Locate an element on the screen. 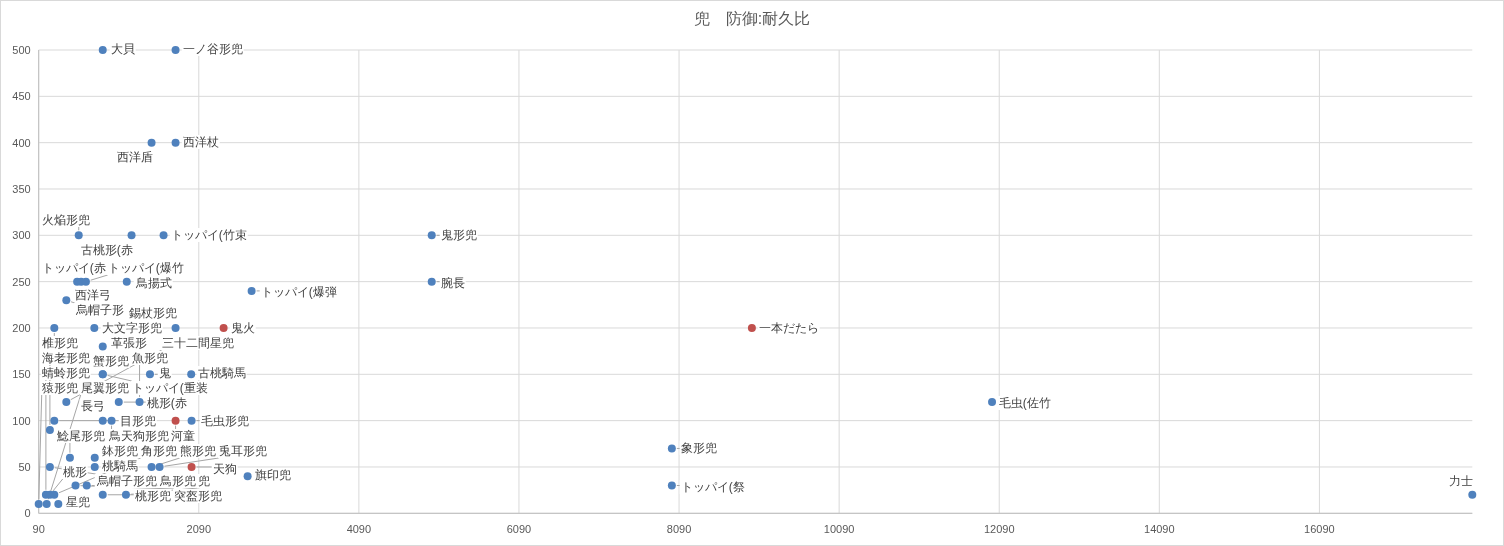  data-label: 椎形兜 is located at coordinates (59, 343).